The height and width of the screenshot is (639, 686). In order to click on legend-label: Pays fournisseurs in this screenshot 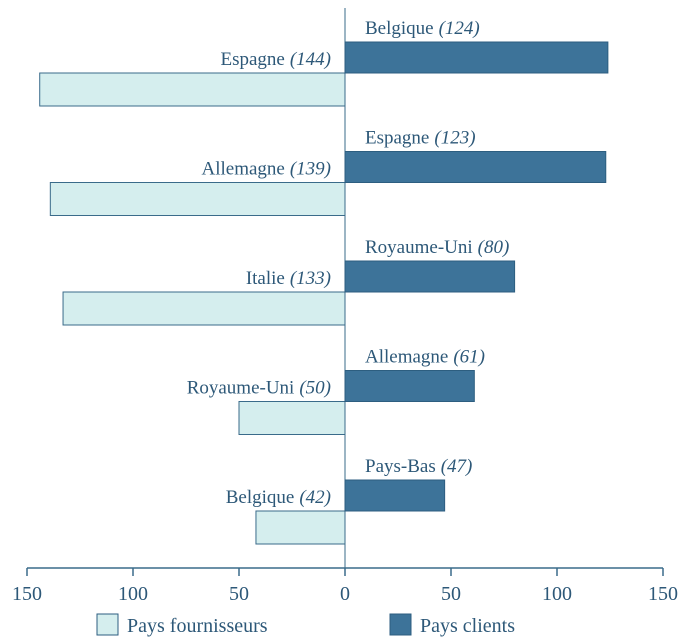, I will do `click(197, 626)`.